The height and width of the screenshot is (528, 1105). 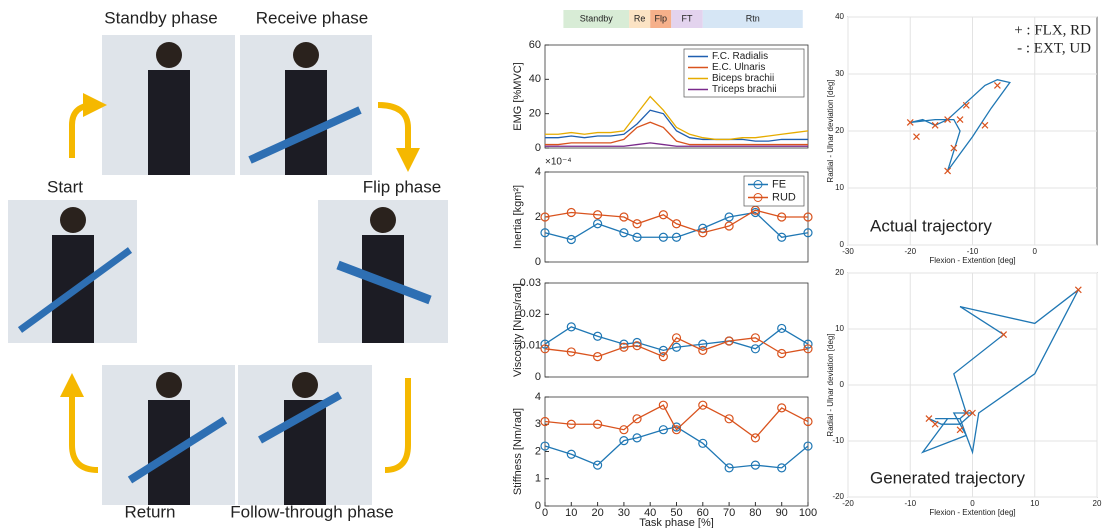 I want to click on photo, so click(x=383, y=271).